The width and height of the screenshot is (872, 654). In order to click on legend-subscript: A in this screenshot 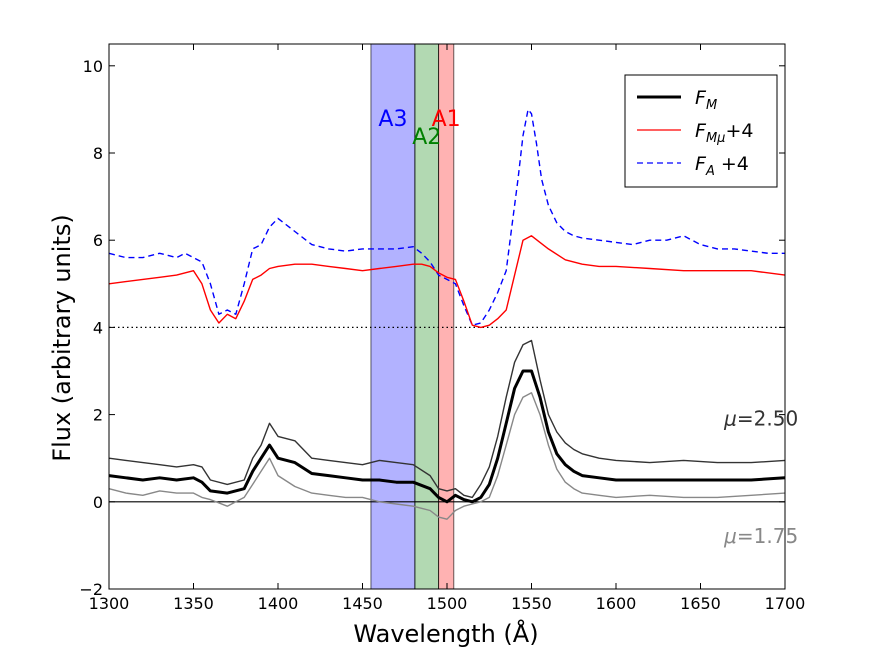, I will do `click(710, 171)`.